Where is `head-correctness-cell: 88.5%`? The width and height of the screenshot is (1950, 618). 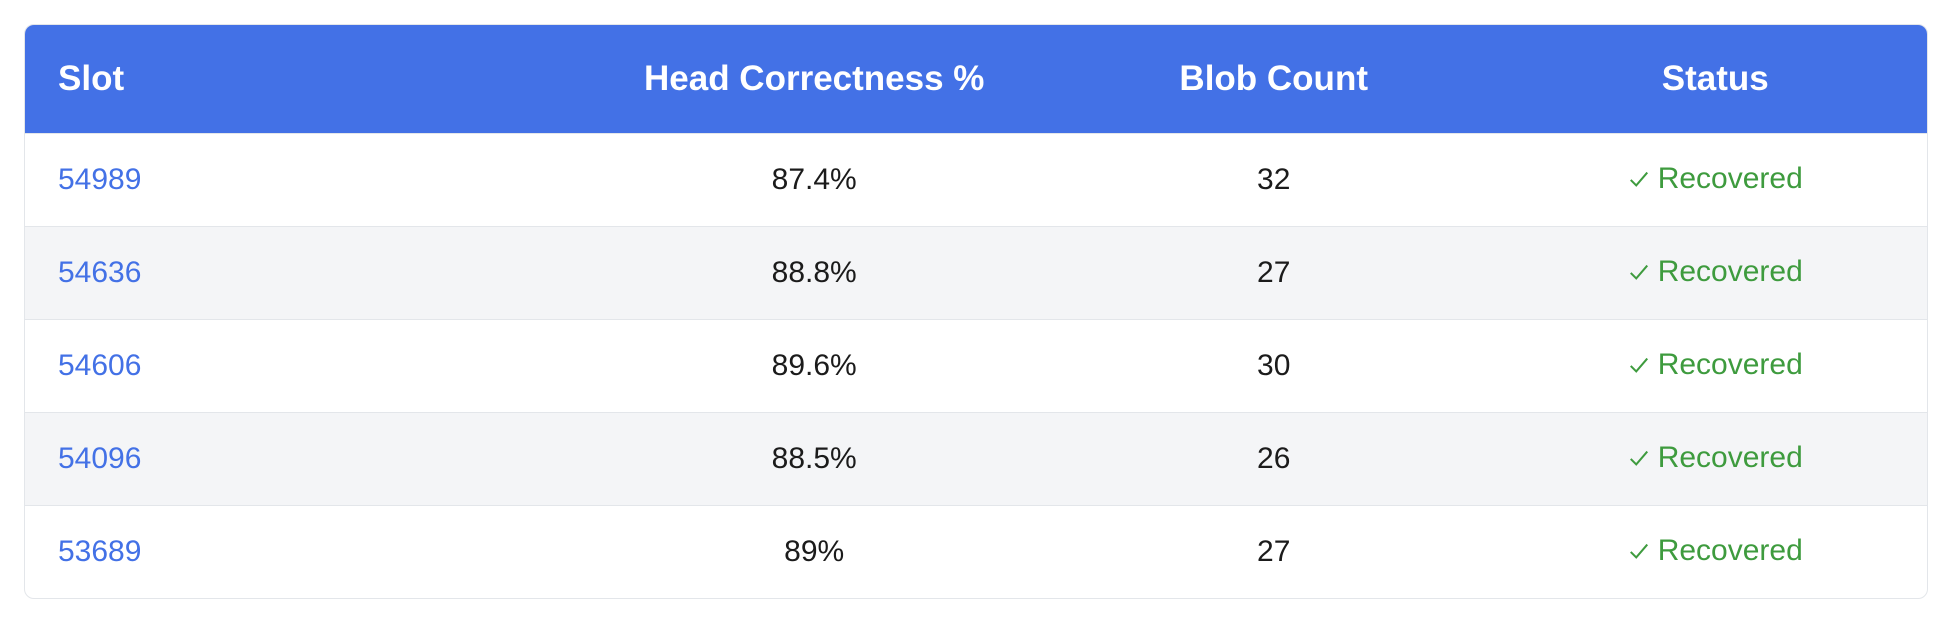 head-correctness-cell: 88.5% is located at coordinates (814, 458).